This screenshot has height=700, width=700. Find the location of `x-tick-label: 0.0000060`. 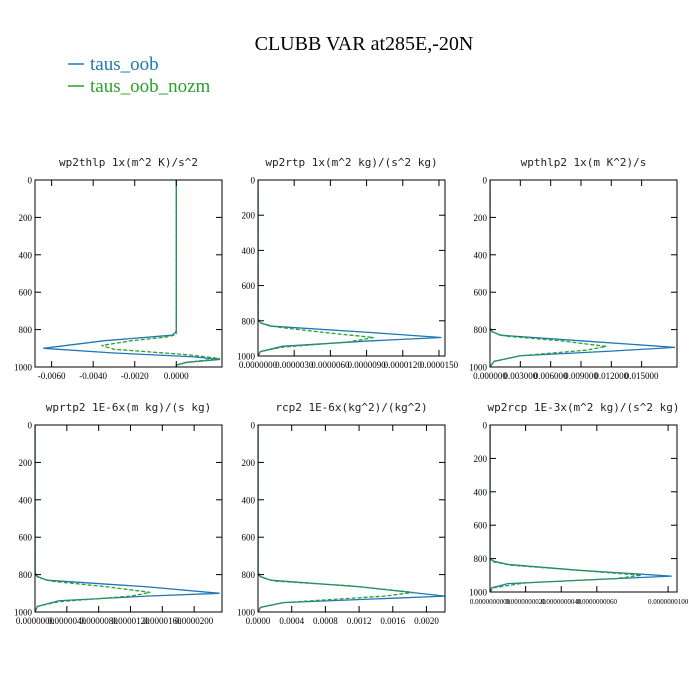

x-tick-label: 0.0000060 is located at coordinates (330, 365).